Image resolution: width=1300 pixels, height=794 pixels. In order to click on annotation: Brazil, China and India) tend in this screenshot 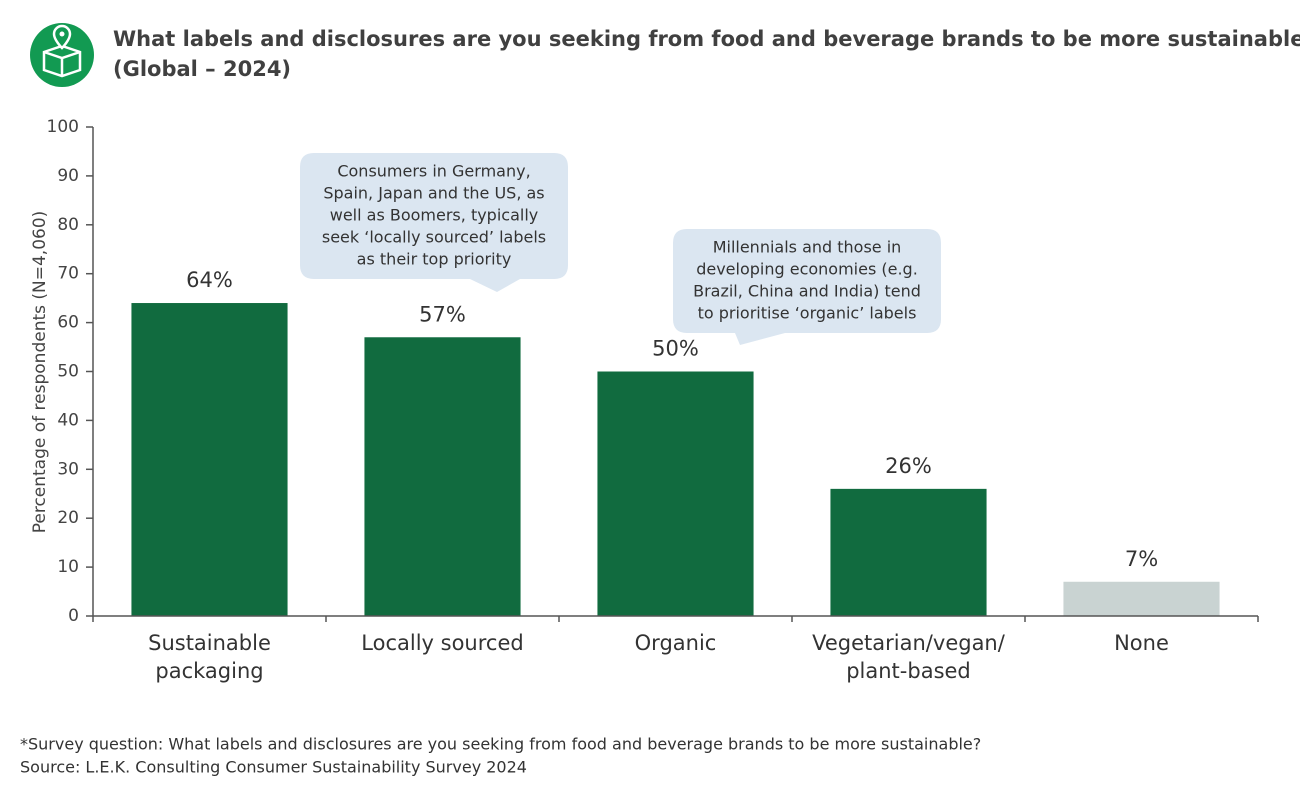, I will do `click(807, 291)`.